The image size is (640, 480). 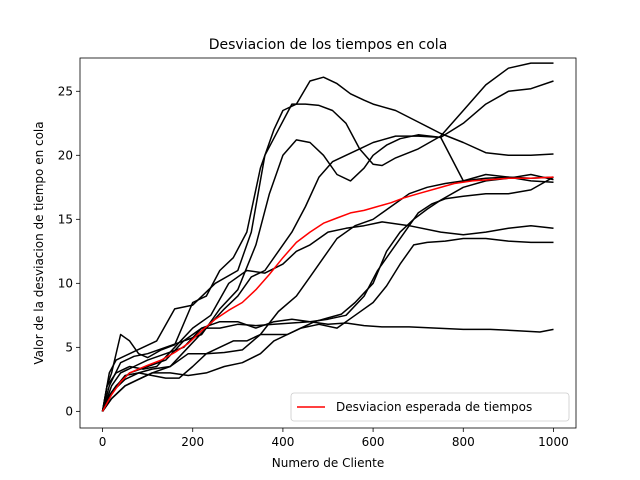 What do you see at coordinates (463, 442) in the screenshot?
I see `x-tick-label: 800` at bounding box center [463, 442].